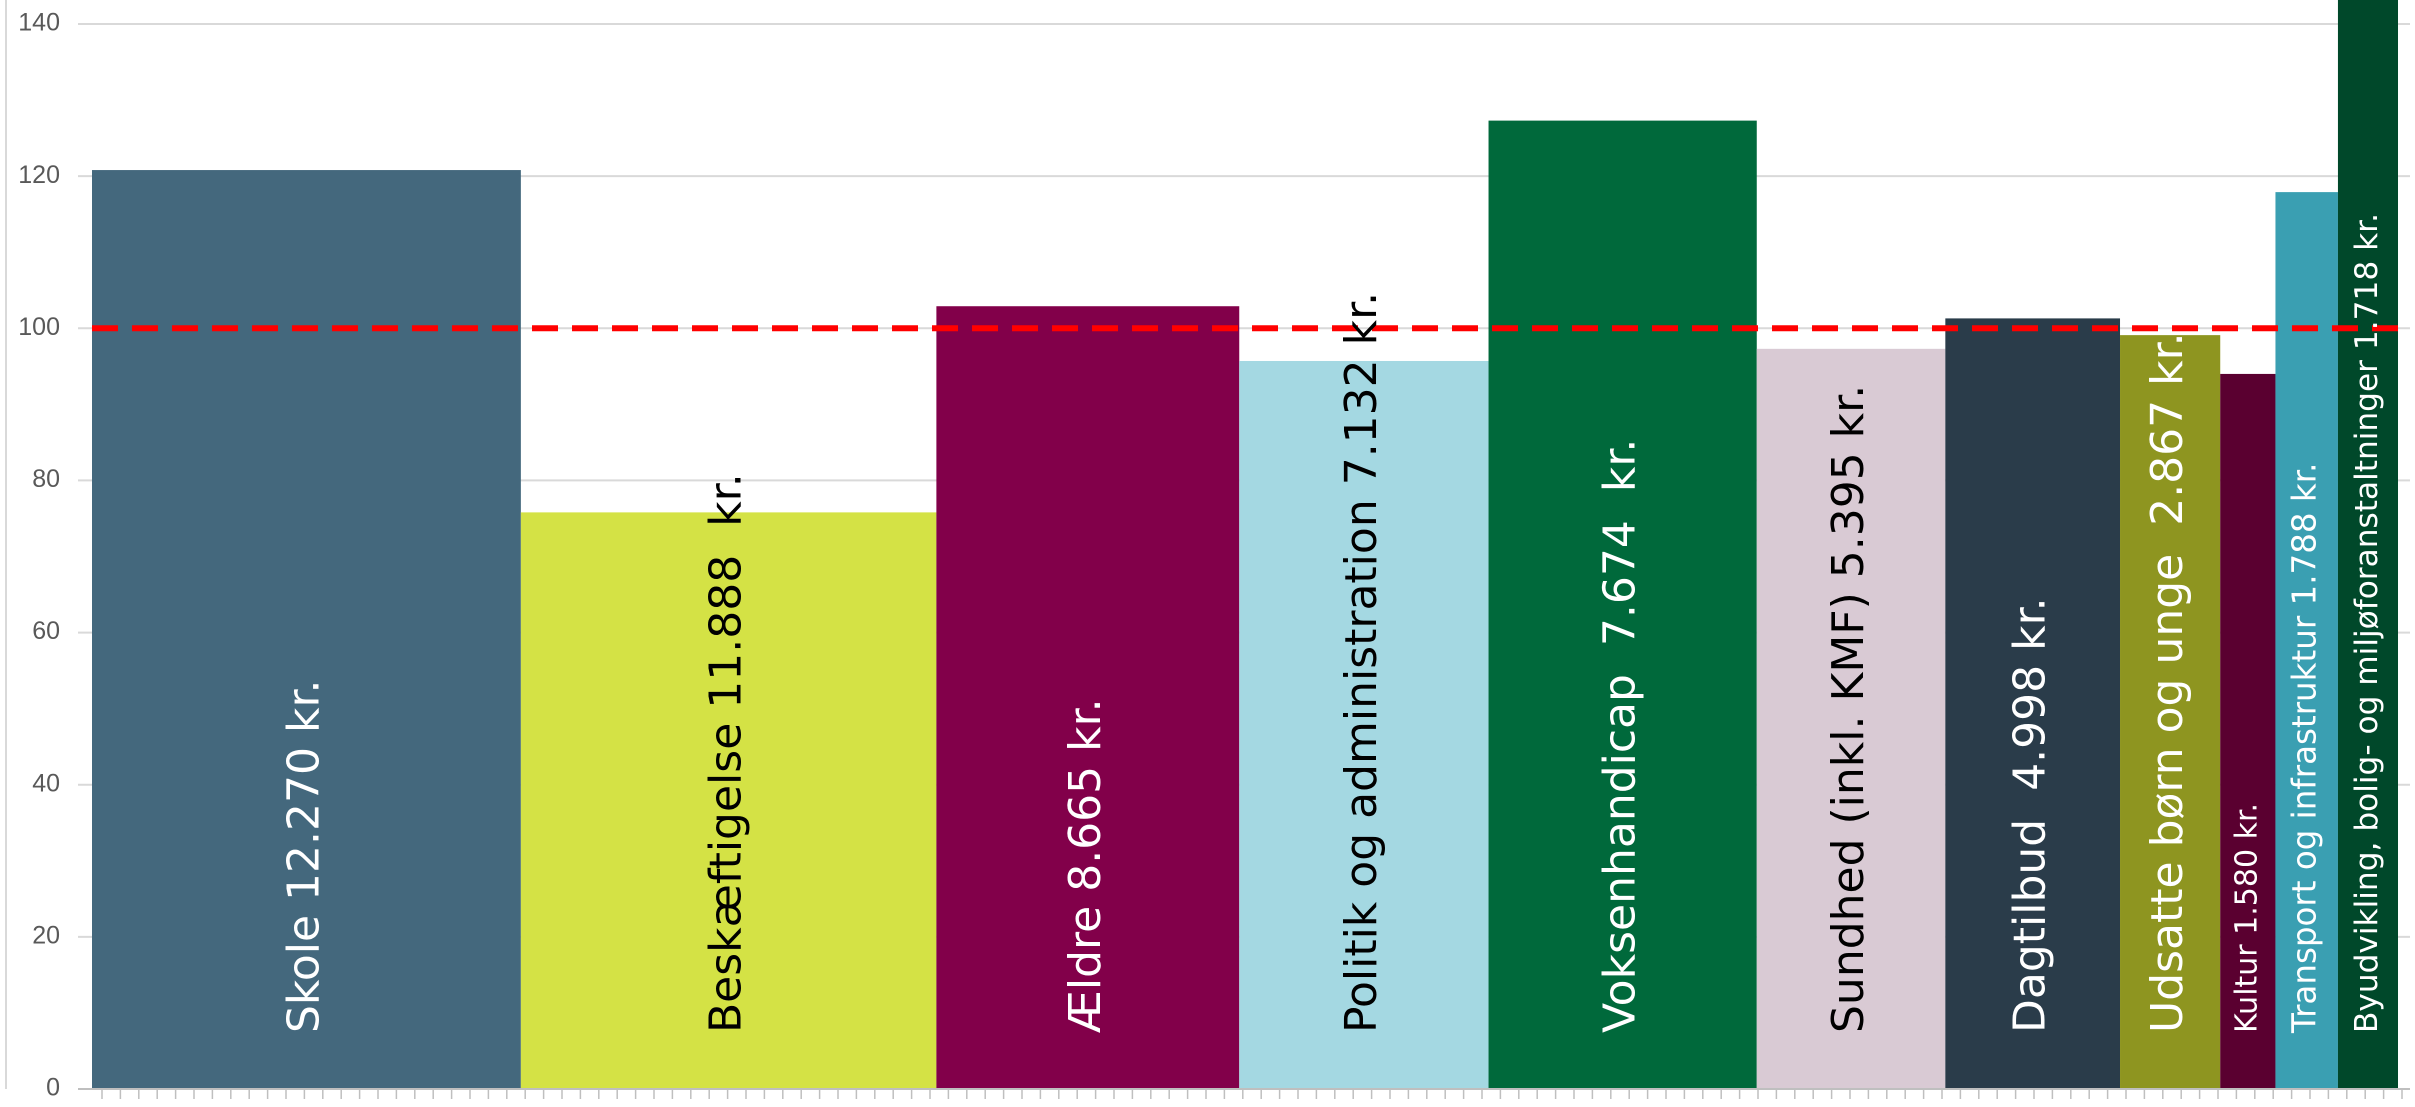 This screenshot has width=2415, height=1107. What do you see at coordinates (39, 23) in the screenshot?
I see `y-tick-label: 140` at bounding box center [39, 23].